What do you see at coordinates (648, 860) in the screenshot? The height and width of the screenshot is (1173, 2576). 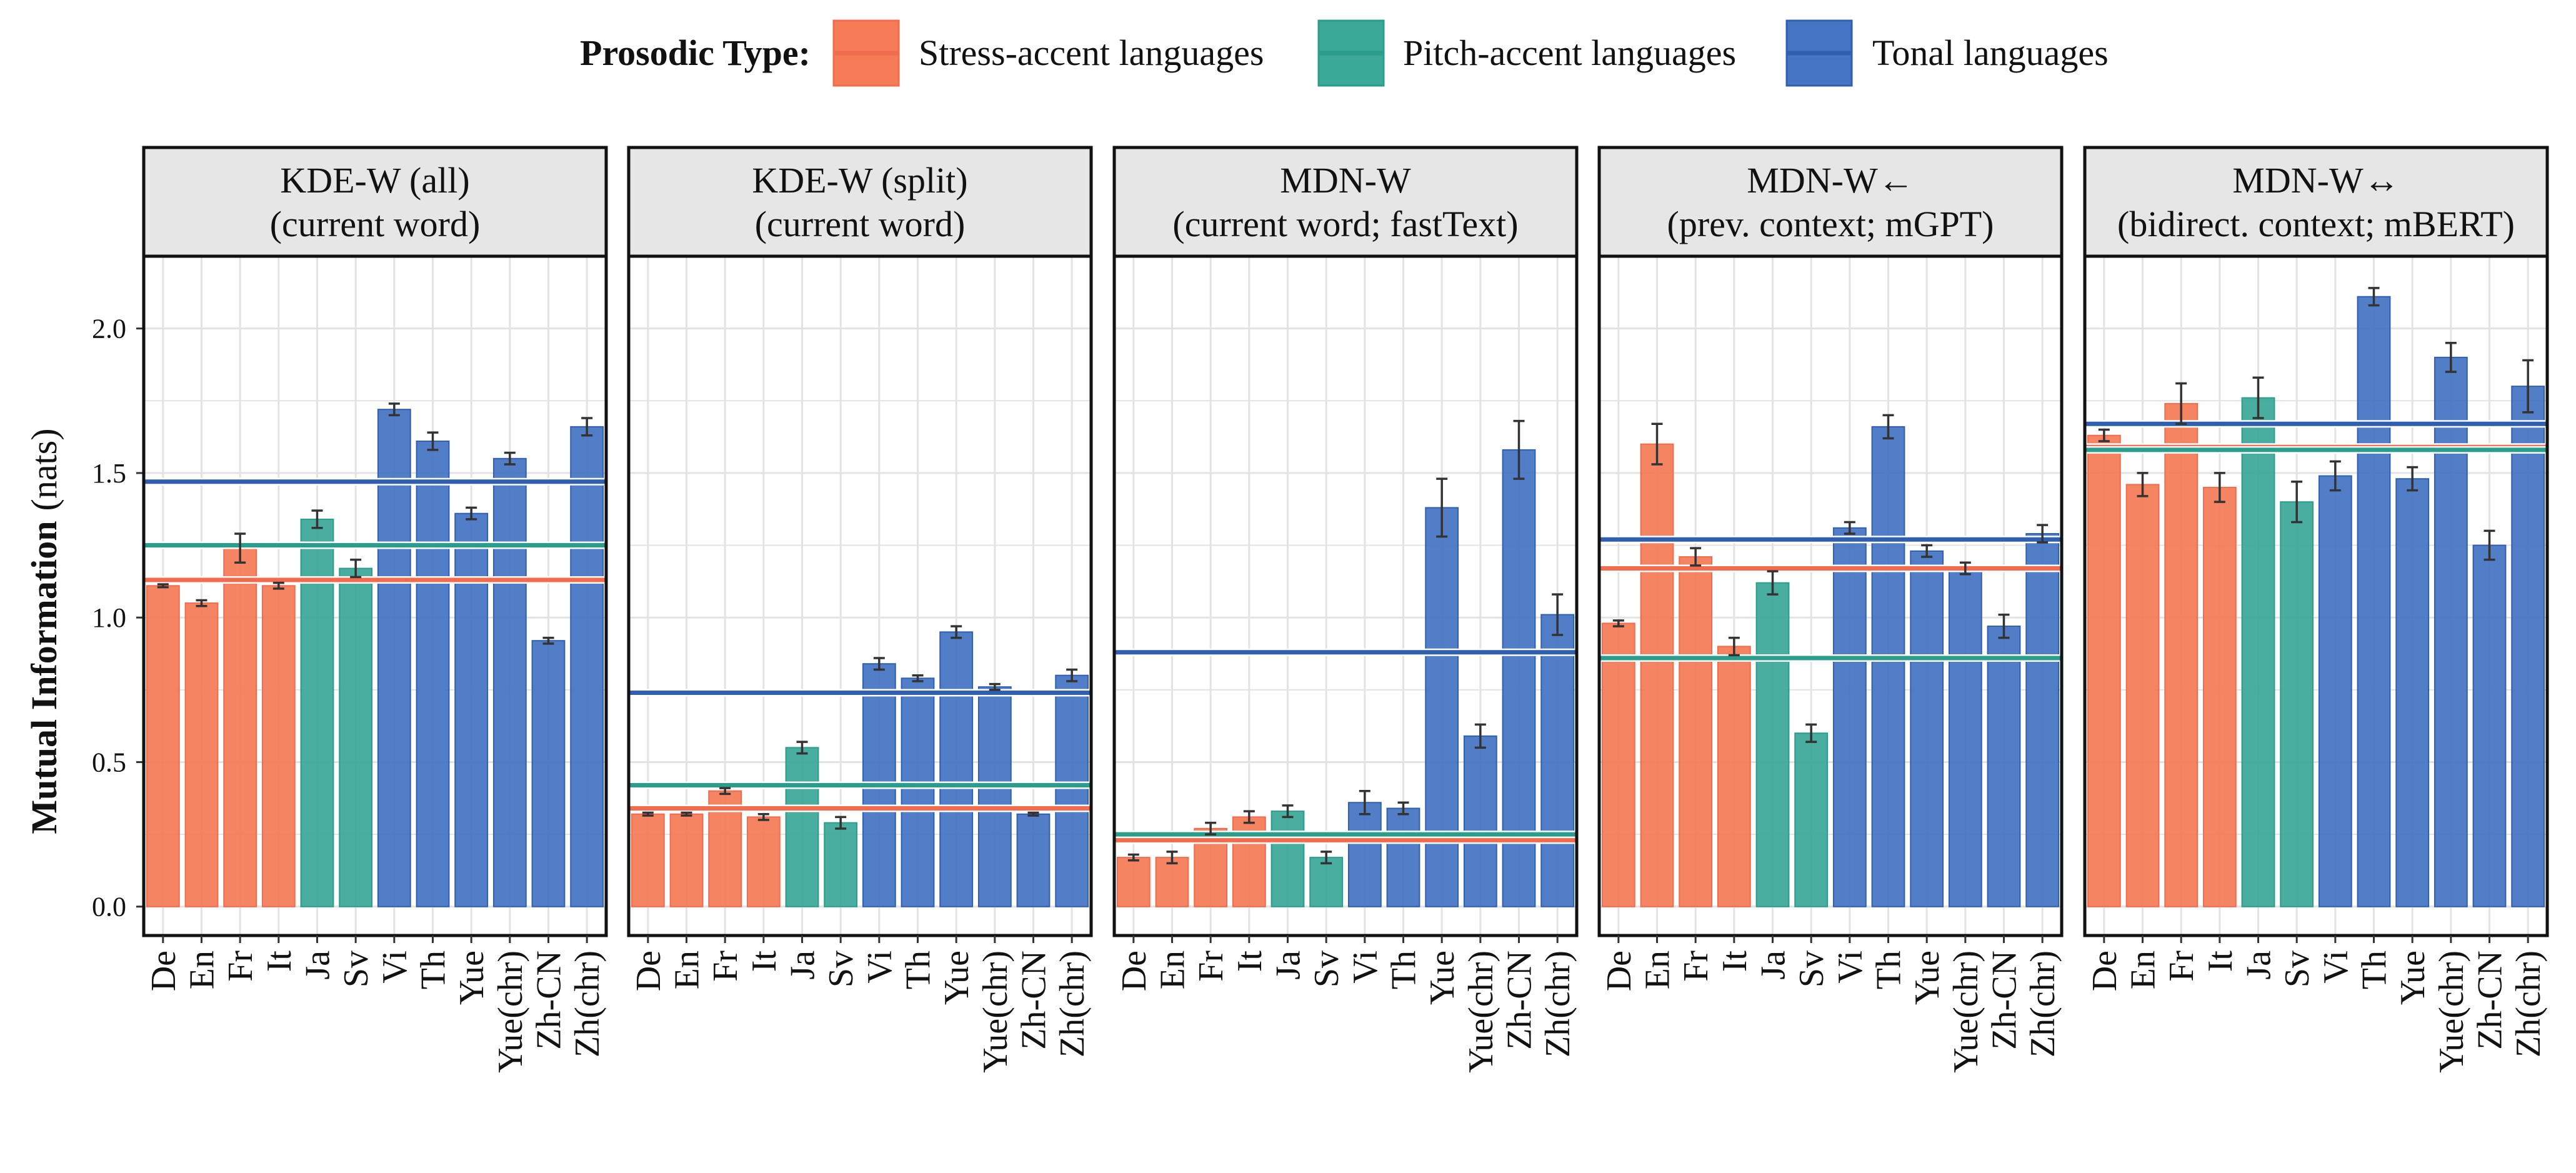 I see `bar-De` at bounding box center [648, 860].